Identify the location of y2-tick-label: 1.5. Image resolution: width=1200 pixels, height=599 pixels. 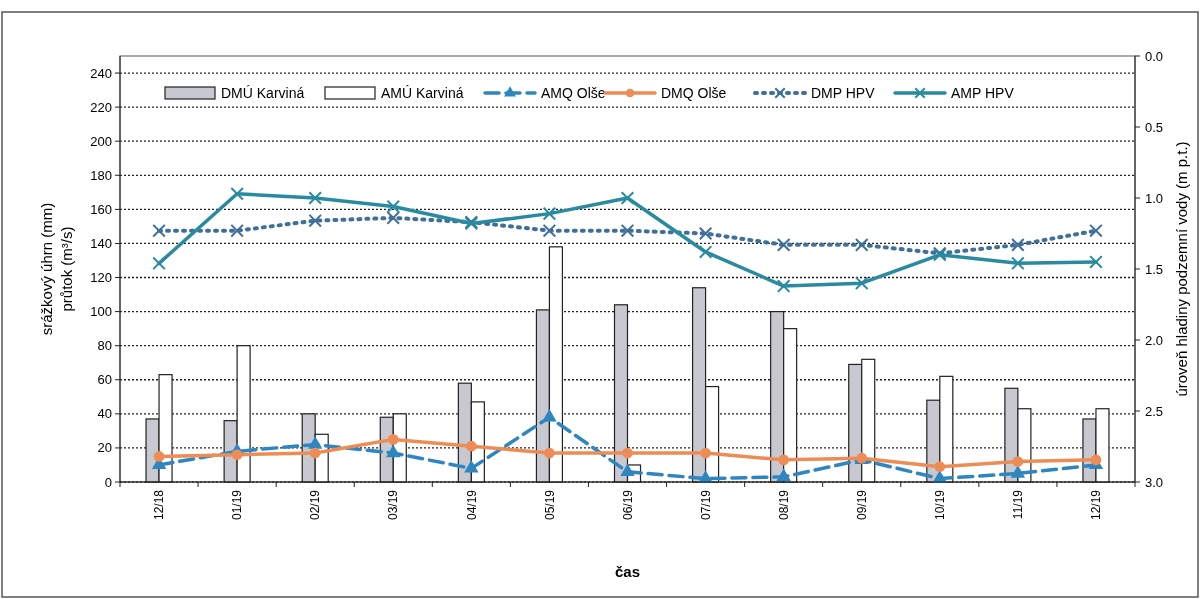
(1154, 269).